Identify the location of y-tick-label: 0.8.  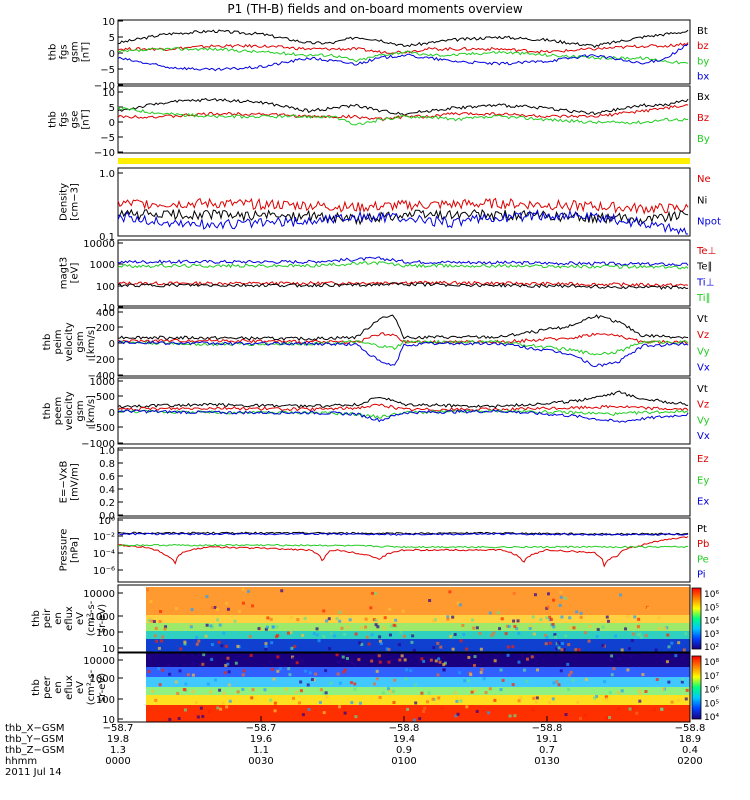
(107, 464).